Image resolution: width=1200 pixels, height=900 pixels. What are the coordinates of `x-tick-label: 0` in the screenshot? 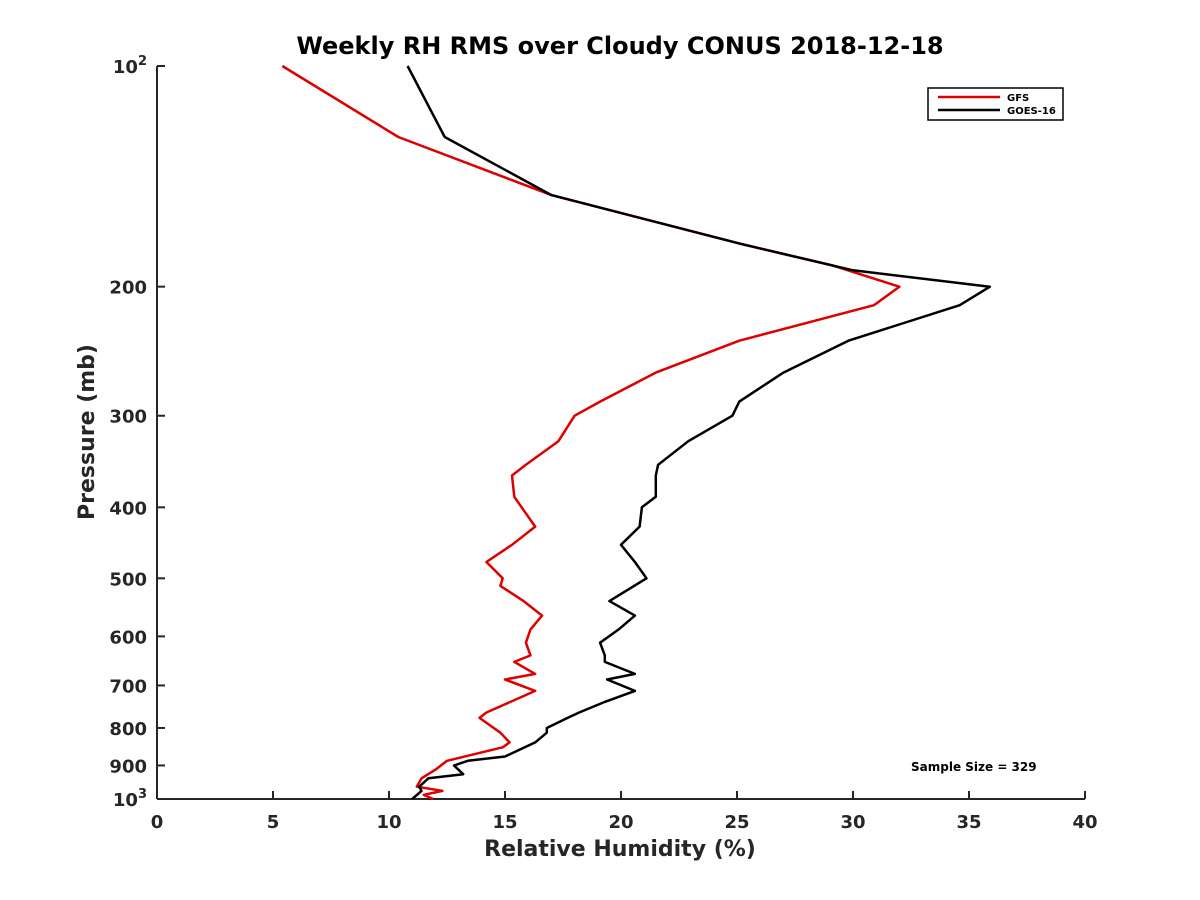 It's located at (157, 822).